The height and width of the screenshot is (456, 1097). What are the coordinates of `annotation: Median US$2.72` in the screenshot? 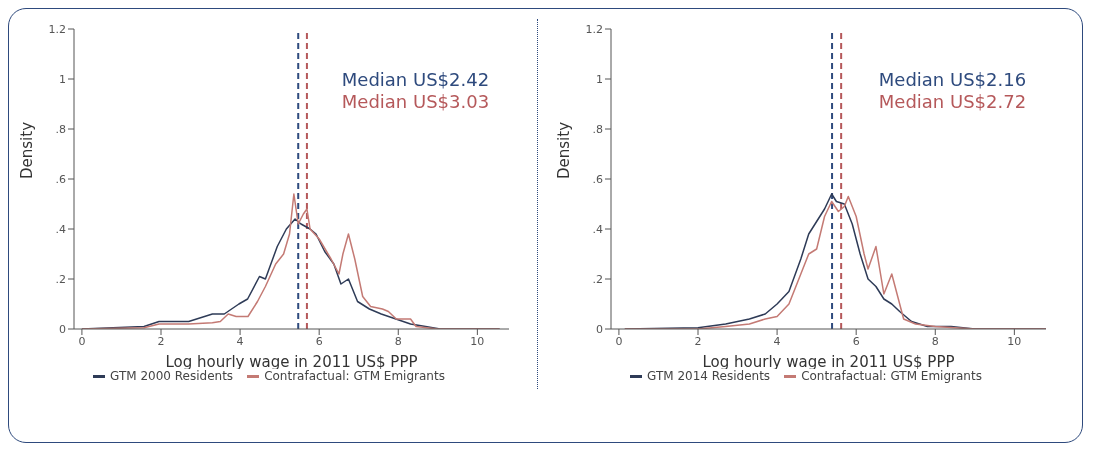 It's located at (952, 102).